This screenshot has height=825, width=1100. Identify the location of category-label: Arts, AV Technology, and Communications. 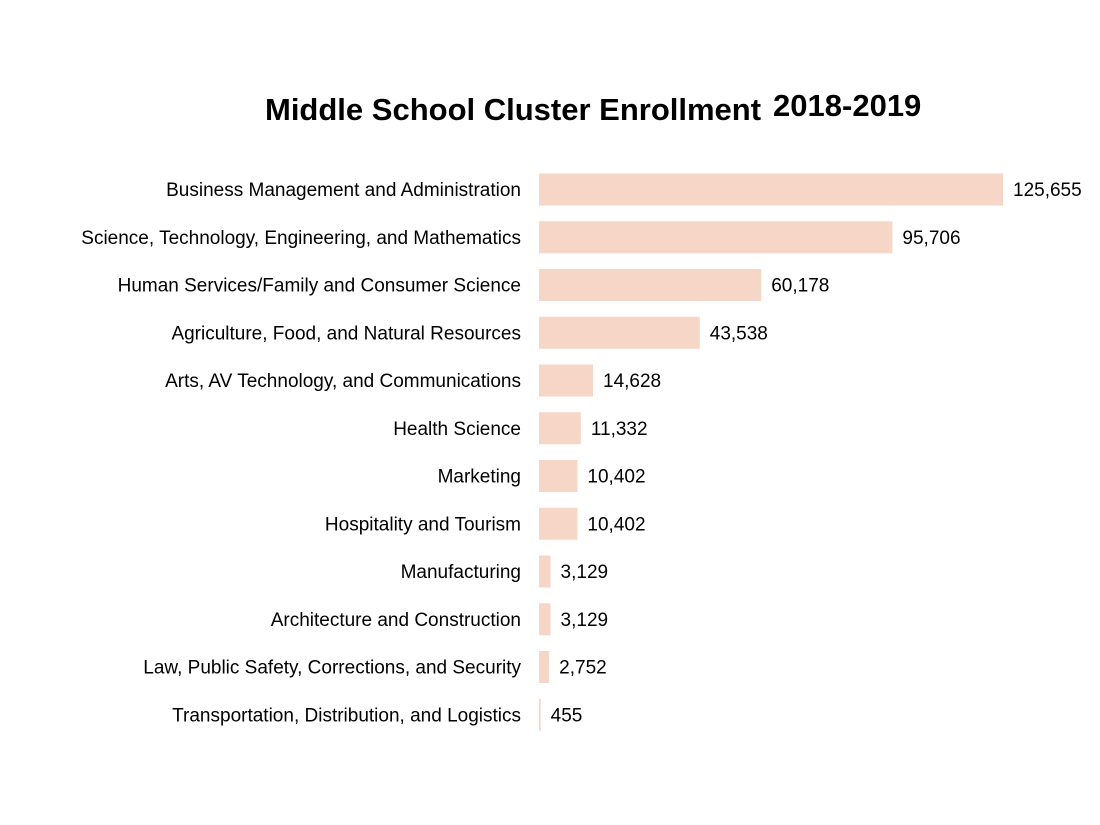
(343, 381).